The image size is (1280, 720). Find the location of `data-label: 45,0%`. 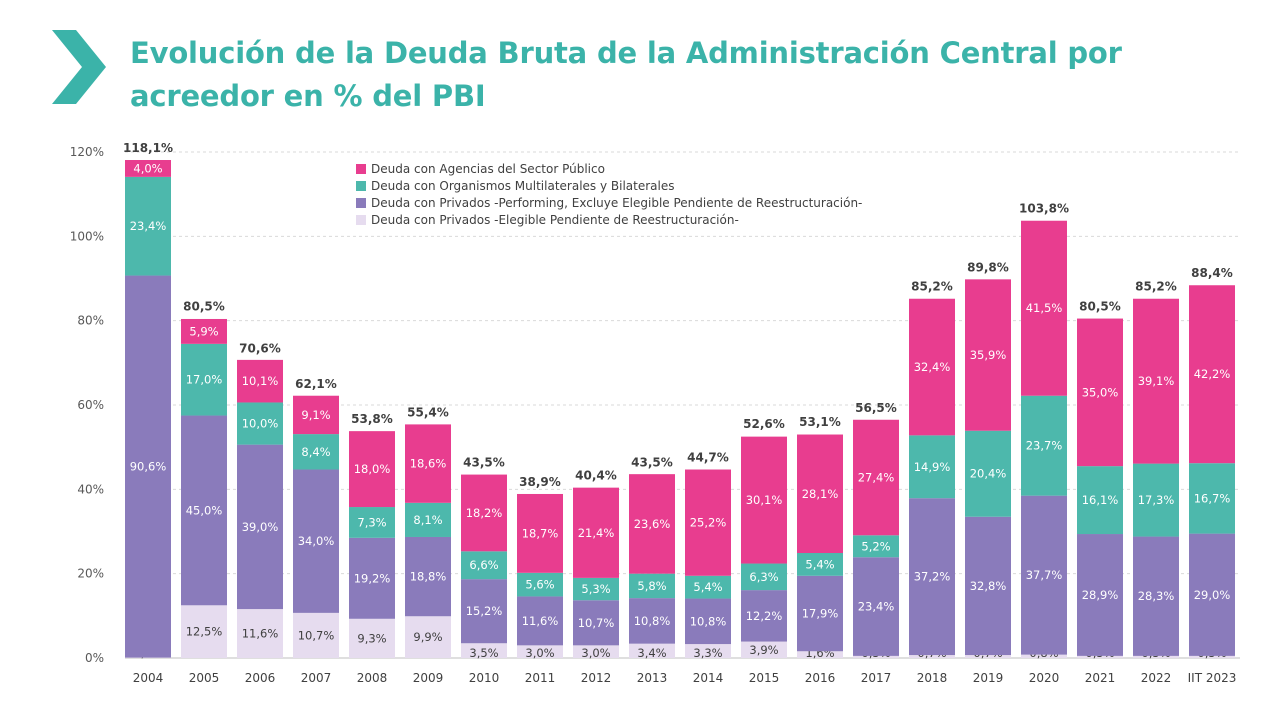

data-label: 45,0% is located at coordinates (204, 510).